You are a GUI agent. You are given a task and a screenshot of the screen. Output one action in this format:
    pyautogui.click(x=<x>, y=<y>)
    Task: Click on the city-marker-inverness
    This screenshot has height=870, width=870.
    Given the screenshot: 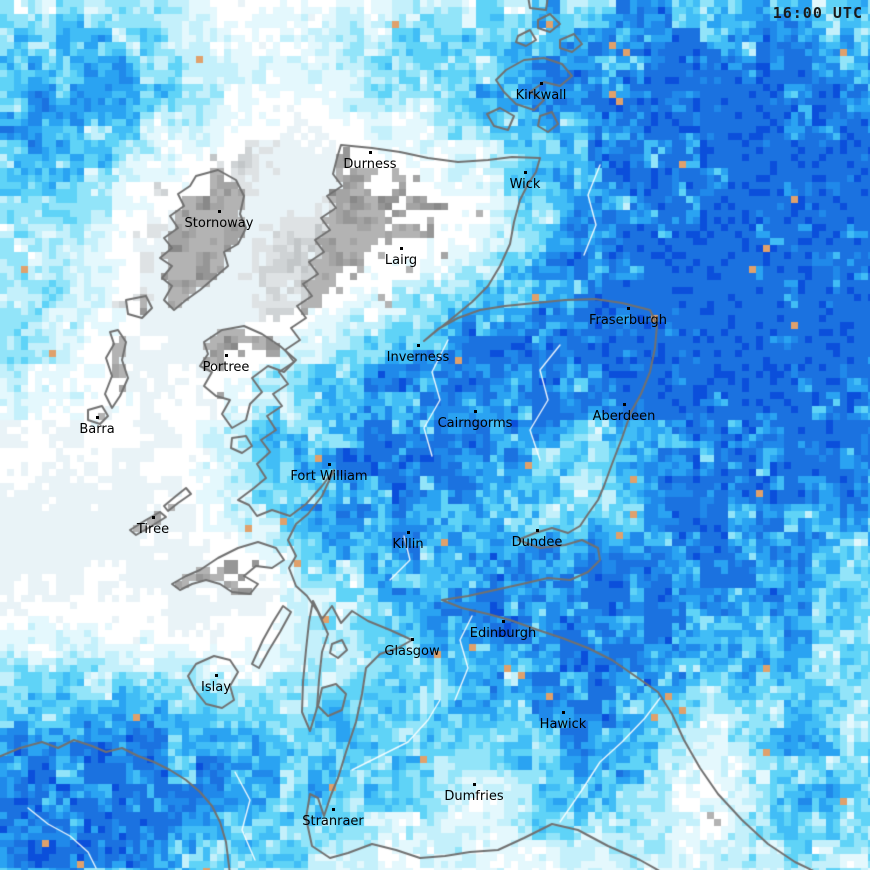 What is the action you would take?
    pyautogui.click(x=418, y=345)
    